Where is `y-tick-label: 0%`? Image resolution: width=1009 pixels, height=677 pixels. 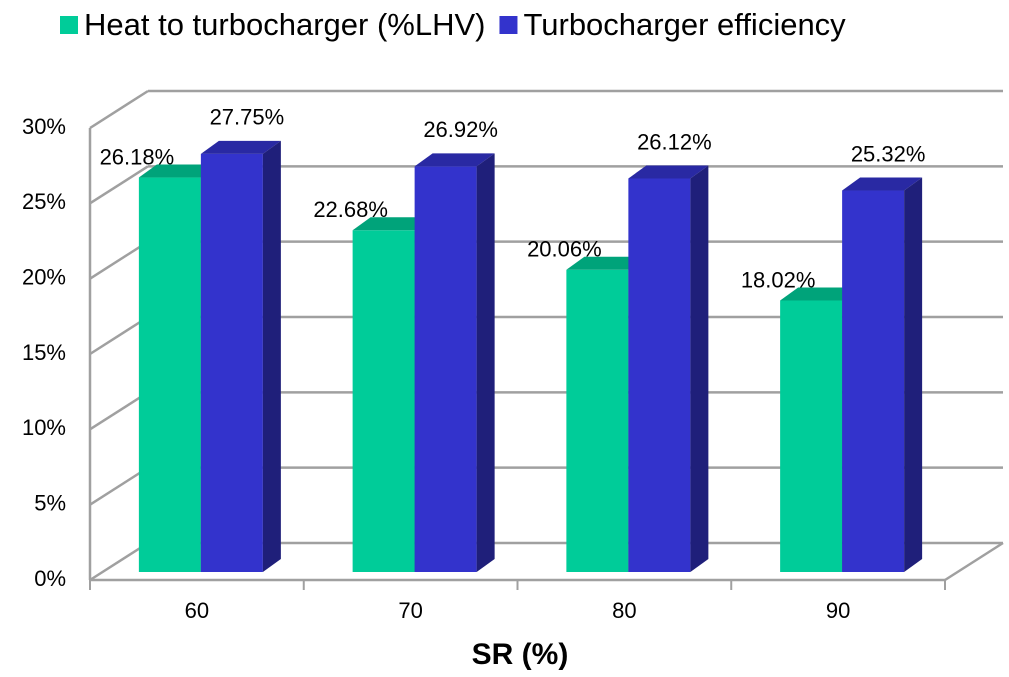
y-tick-label: 0% is located at coordinates (50, 578).